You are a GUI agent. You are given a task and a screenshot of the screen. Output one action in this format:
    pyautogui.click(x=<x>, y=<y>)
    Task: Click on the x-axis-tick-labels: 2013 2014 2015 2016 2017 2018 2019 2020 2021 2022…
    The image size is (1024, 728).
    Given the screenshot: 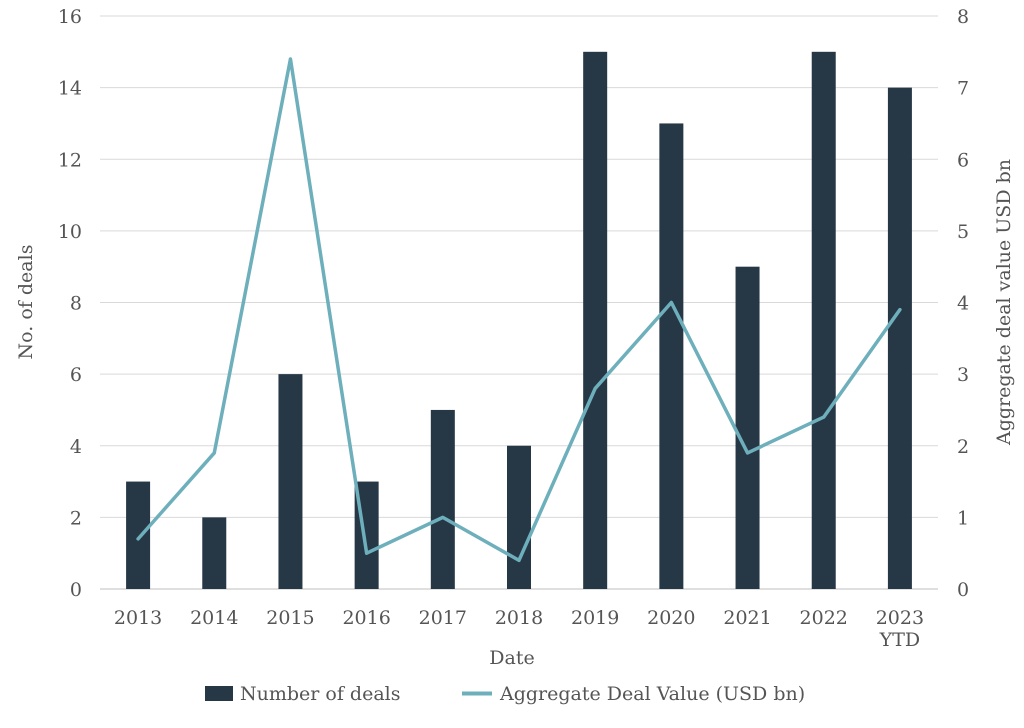 What is the action you would take?
    pyautogui.click(x=519, y=629)
    